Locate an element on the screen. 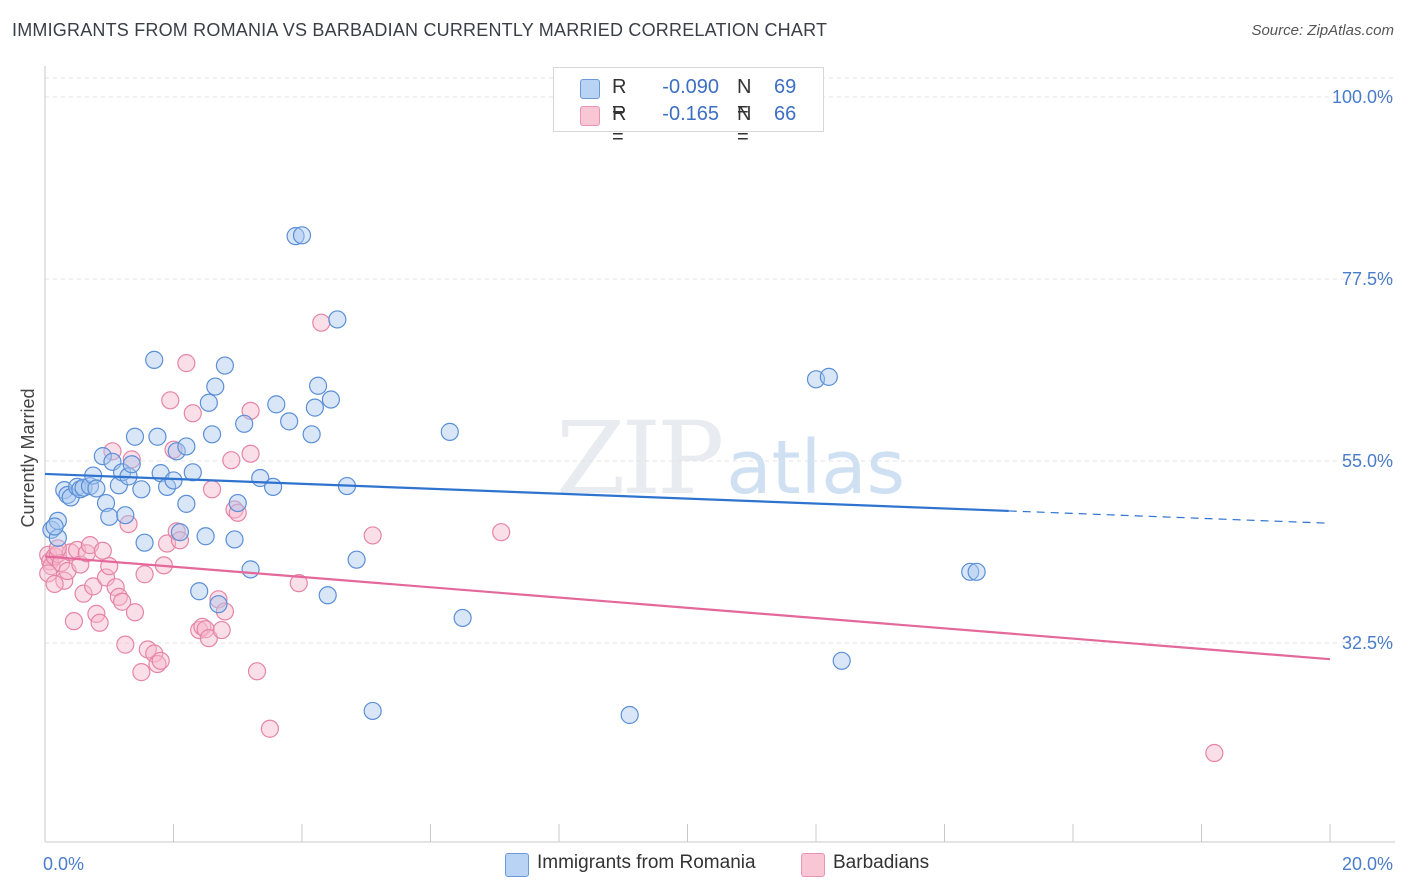 This screenshot has width=1406, height=892. chart-source: Source: ZipAtlas.com is located at coordinates (1322, 30).